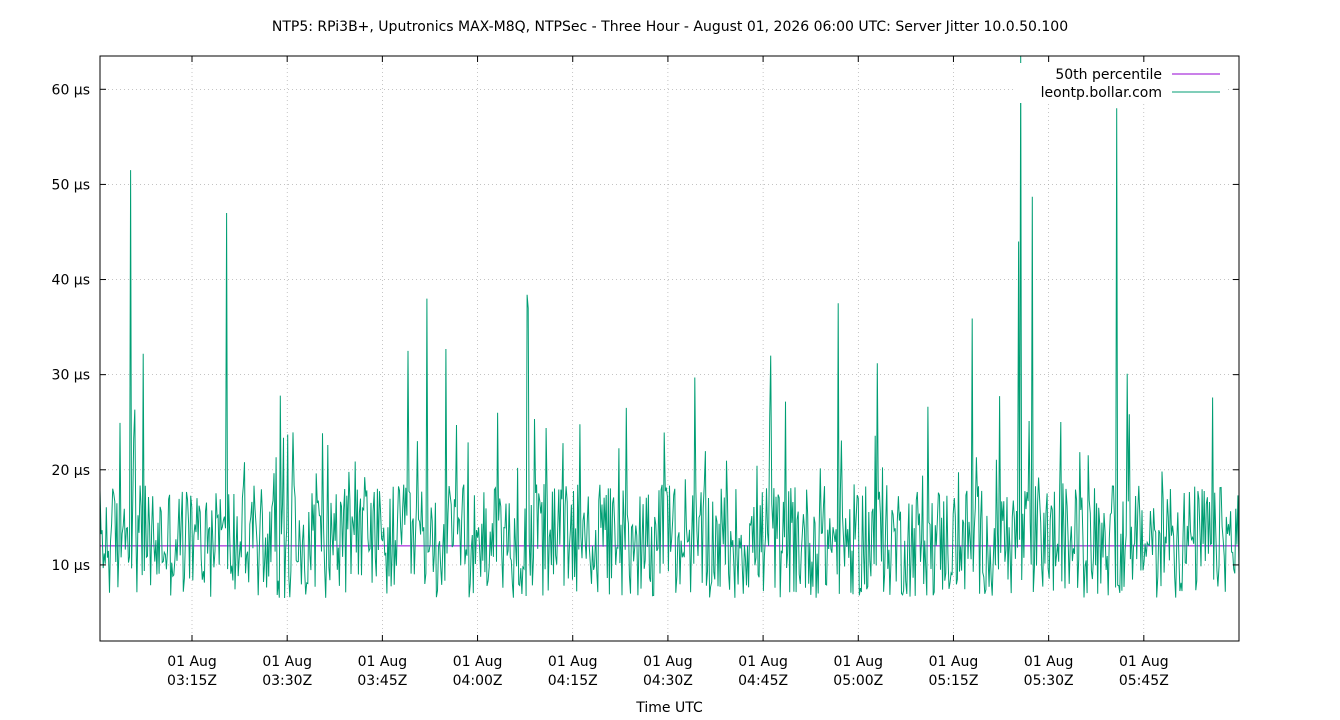 This screenshot has width=1340, height=720. I want to click on y-tick-label: 10 µs, so click(71, 566).